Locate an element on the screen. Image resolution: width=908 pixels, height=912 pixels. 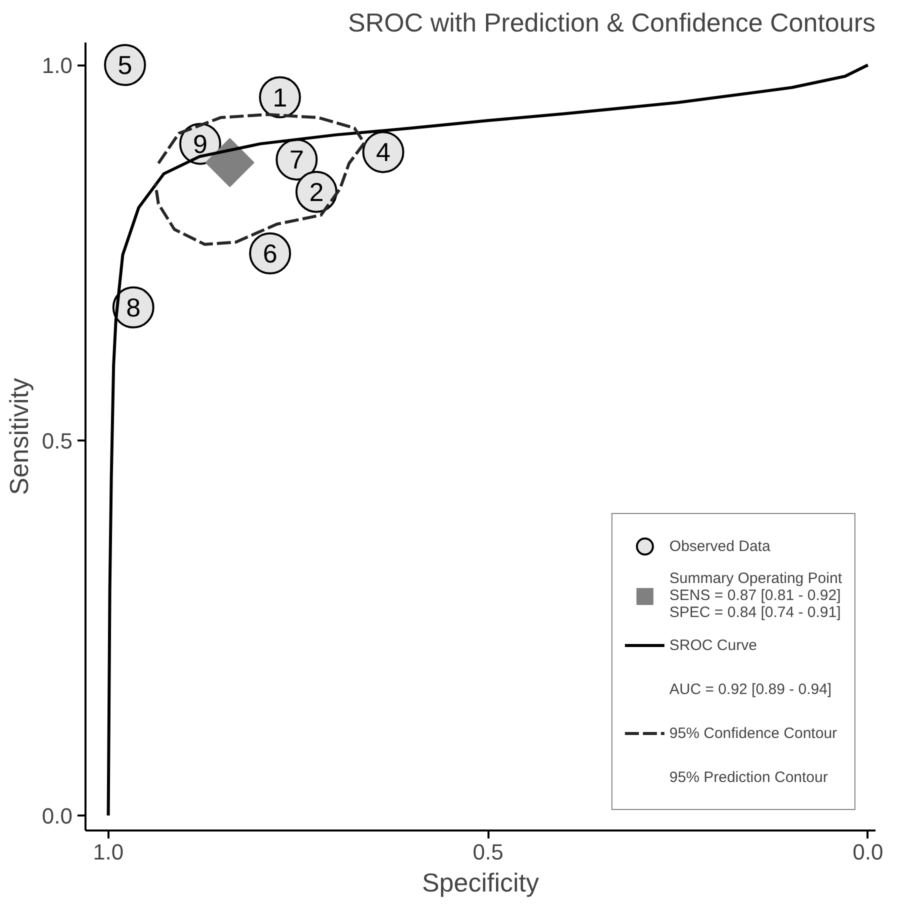
chart-title: SROC with Prediction & Confidence Contours is located at coordinates (612, 23).